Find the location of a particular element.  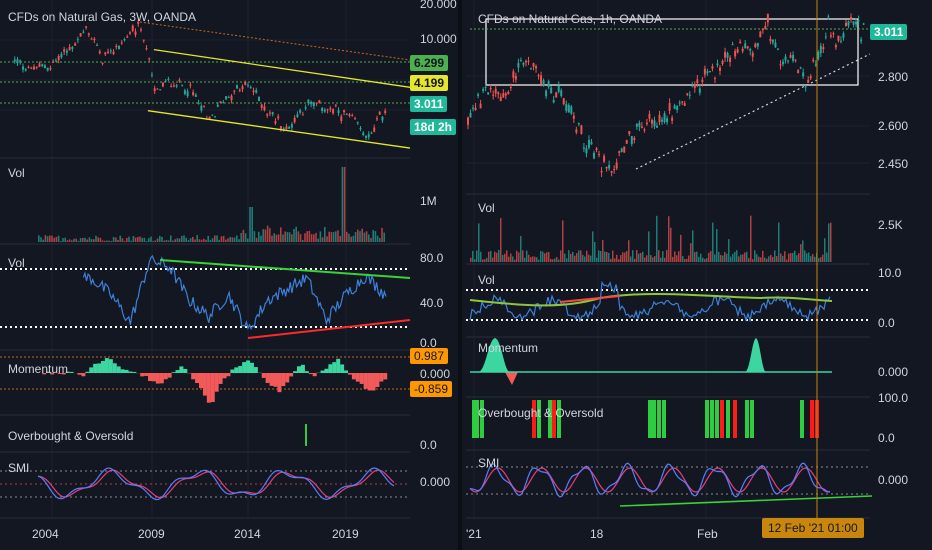

left-price-pane is located at coordinates (205, 84).